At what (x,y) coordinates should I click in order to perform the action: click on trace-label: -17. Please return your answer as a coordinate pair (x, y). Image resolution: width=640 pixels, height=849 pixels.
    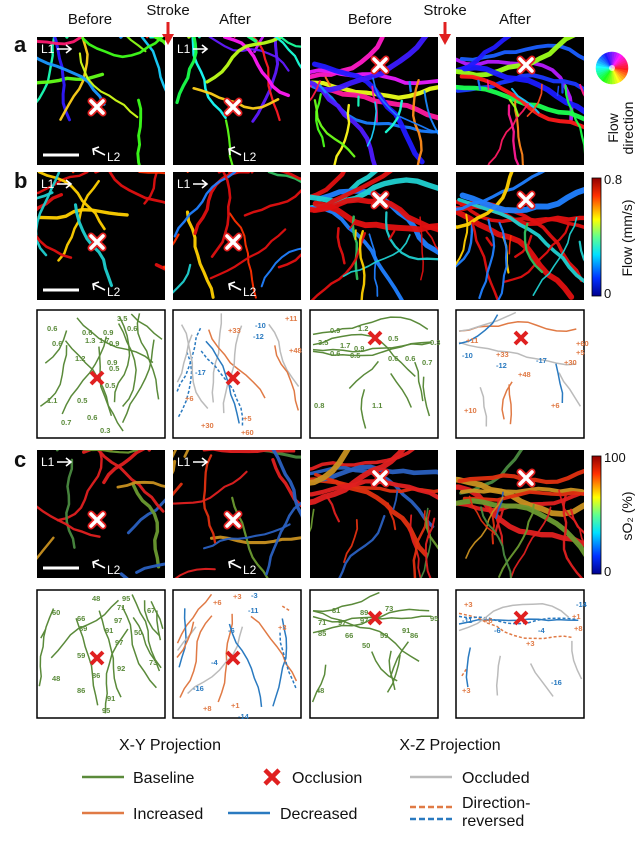
    Looking at the image, I should click on (200, 372).